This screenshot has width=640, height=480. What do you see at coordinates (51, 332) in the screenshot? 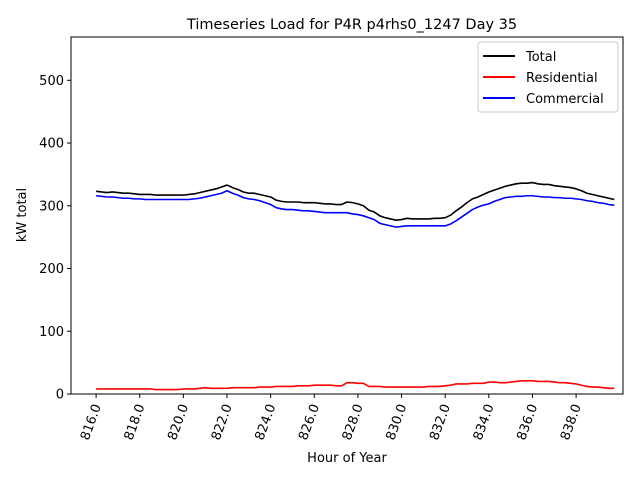
I see `y-tick-label: 100` at bounding box center [51, 332].